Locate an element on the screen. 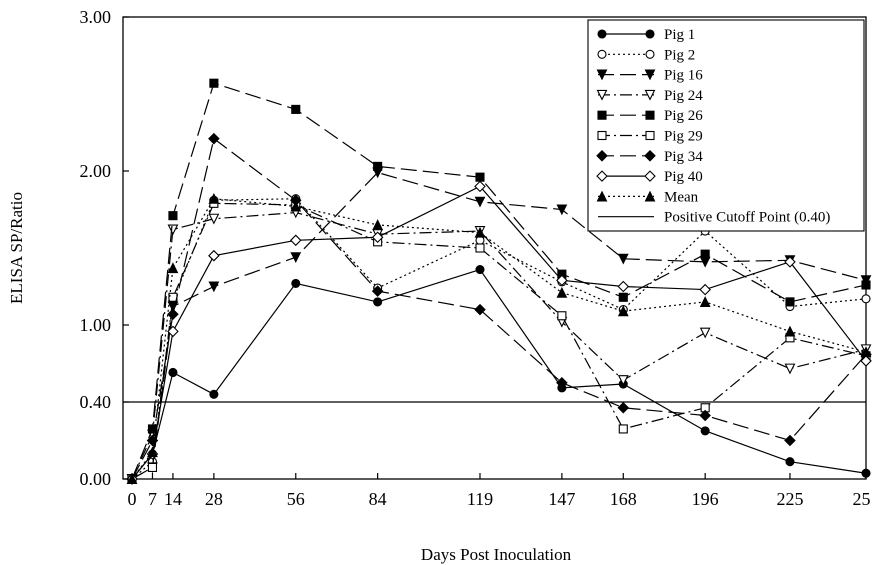  x-tick-label: 119 is located at coordinates (480, 499).